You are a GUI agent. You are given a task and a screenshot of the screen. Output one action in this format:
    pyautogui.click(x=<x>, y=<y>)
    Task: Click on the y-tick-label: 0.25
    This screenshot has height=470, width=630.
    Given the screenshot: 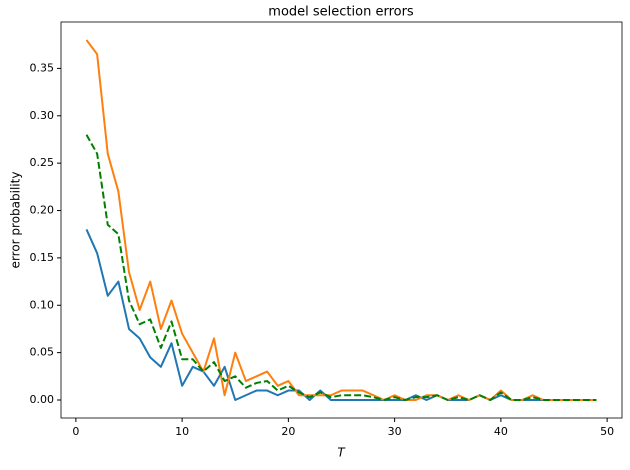 What is the action you would take?
    pyautogui.click(x=42, y=162)
    